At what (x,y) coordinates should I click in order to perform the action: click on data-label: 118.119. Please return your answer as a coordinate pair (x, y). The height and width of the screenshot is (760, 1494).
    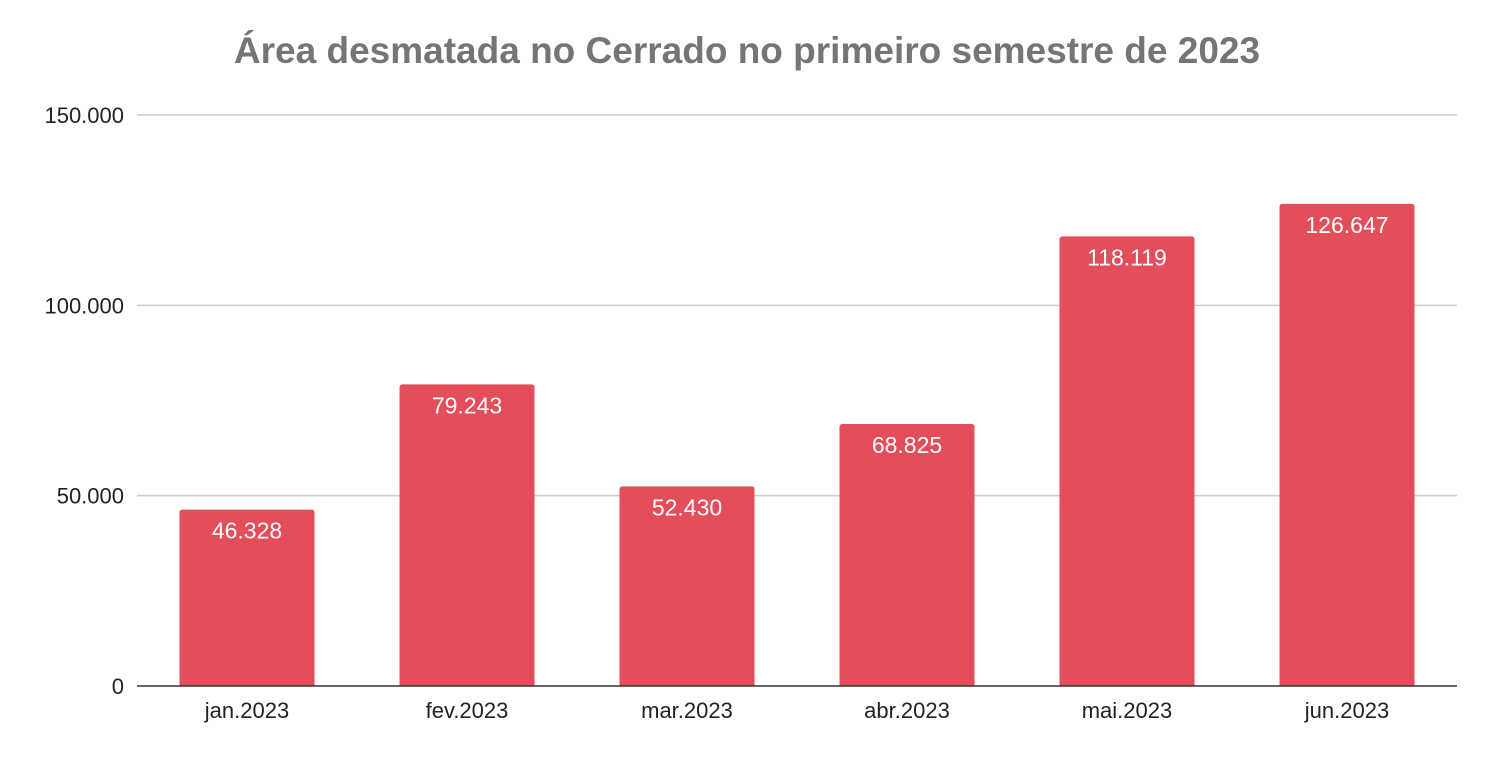
    Looking at the image, I should click on (1127, 257).